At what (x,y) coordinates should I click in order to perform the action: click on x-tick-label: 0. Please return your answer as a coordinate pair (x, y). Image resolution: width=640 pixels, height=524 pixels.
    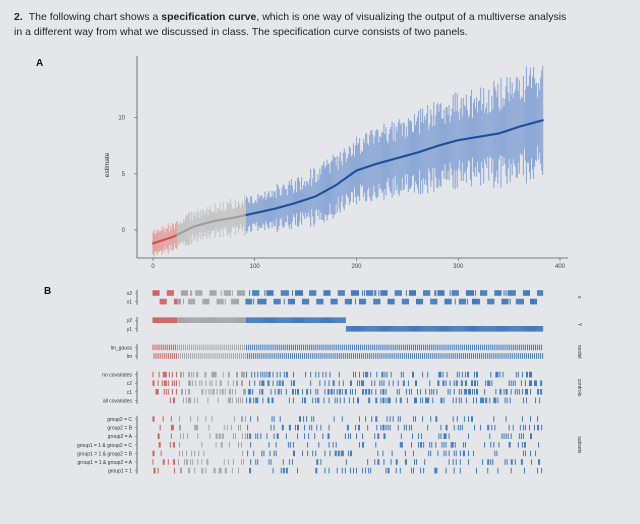
    Looking at the image, I should click on (153, 267).